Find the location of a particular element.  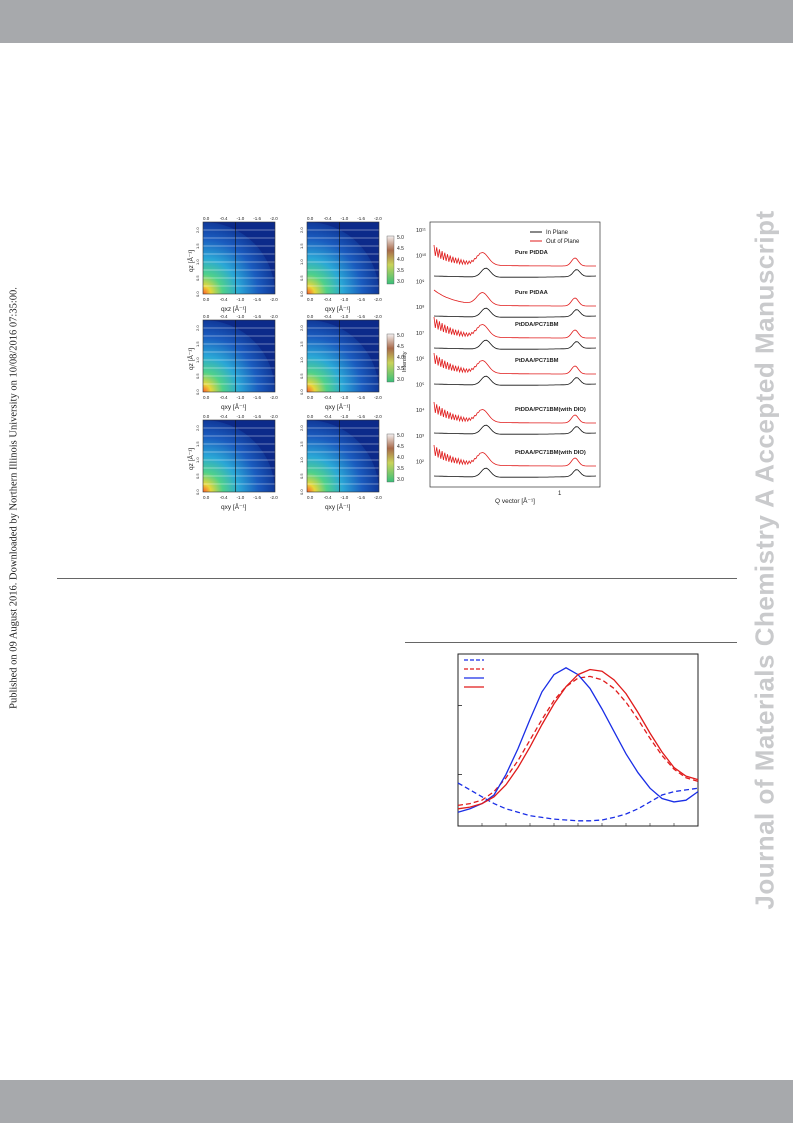

map-x-axis-label: qxz [Å⁻¹] is located at coordinates (234, 308).